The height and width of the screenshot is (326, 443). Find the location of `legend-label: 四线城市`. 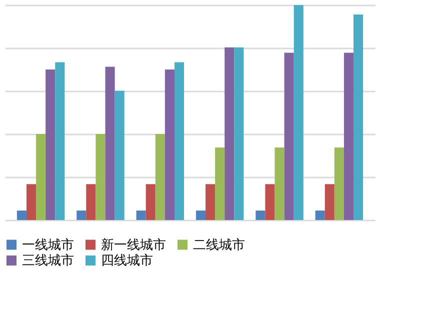

legend-label: 四线城市 is located at coordinates (127, 261).